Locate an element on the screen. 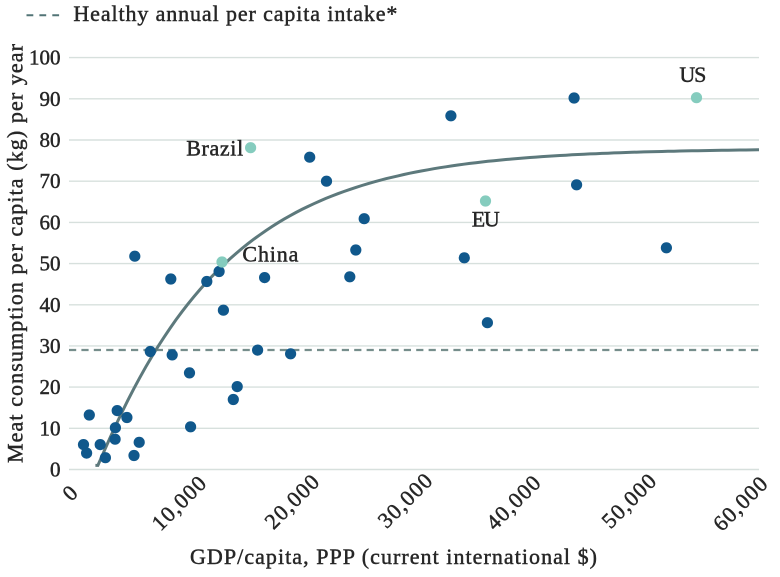 This screenshot has width=780, height=577. svg-text: 40 is located at coordinates (50, 305).